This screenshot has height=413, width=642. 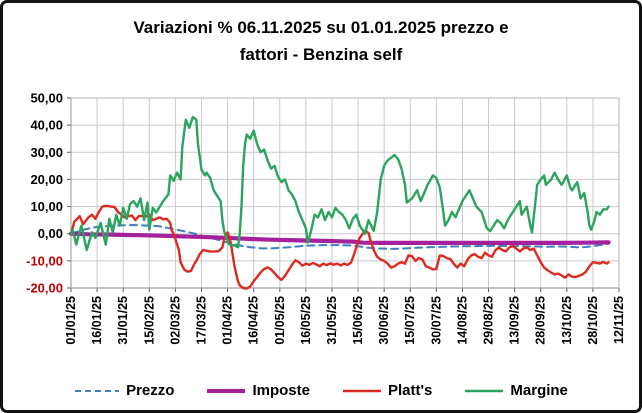 I want to click on chart-legend: Prezzo Imposte Platt's Margine, so click(x=321, y=390).